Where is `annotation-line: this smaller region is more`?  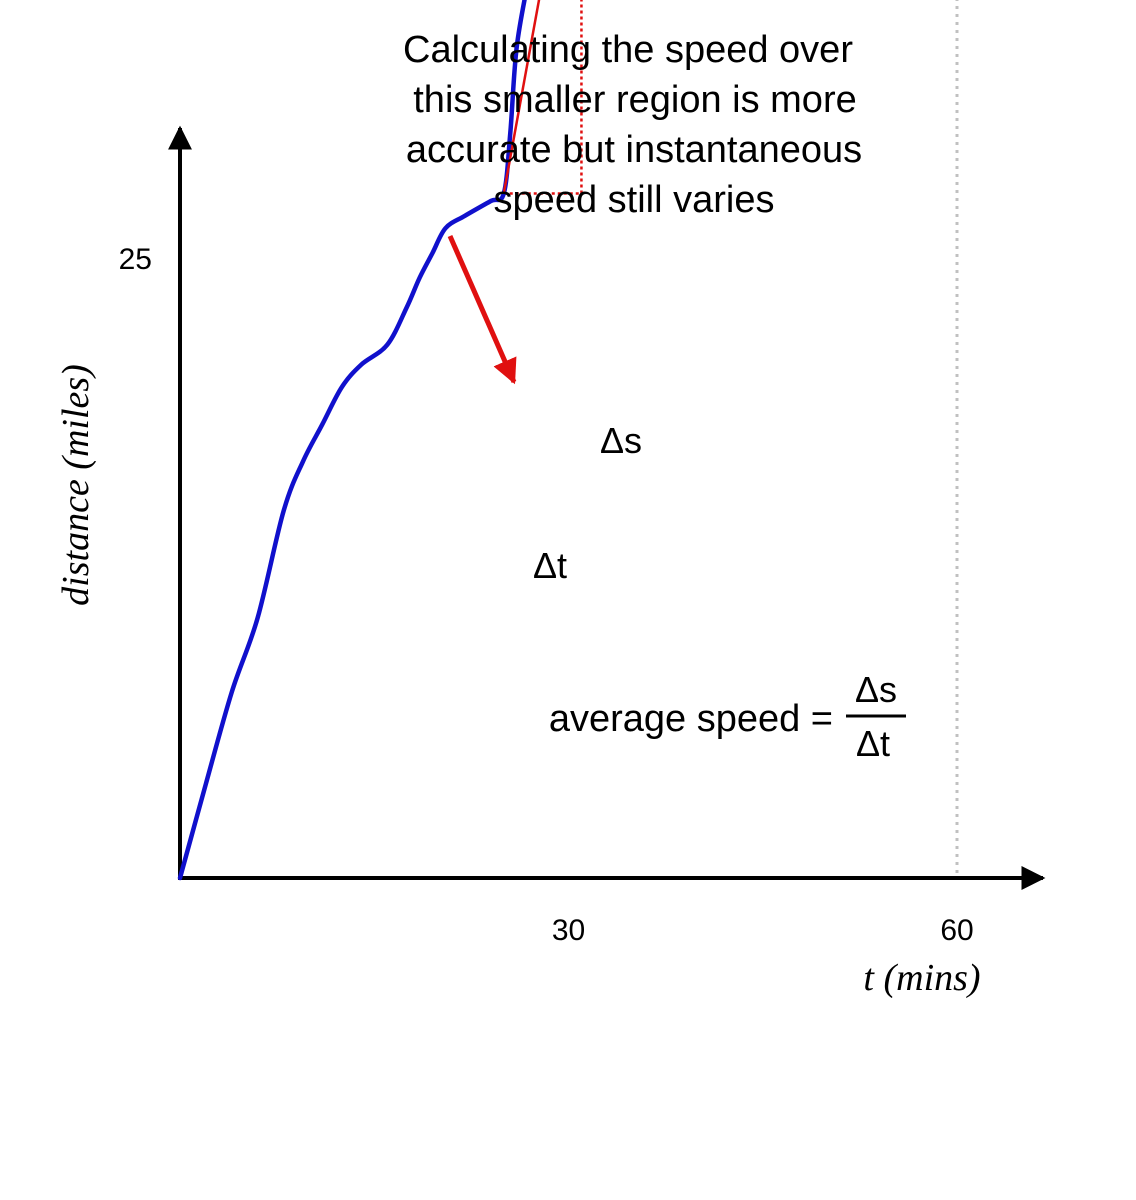 annotation-line: this smaller region is more is located at coordinates (634, 100).